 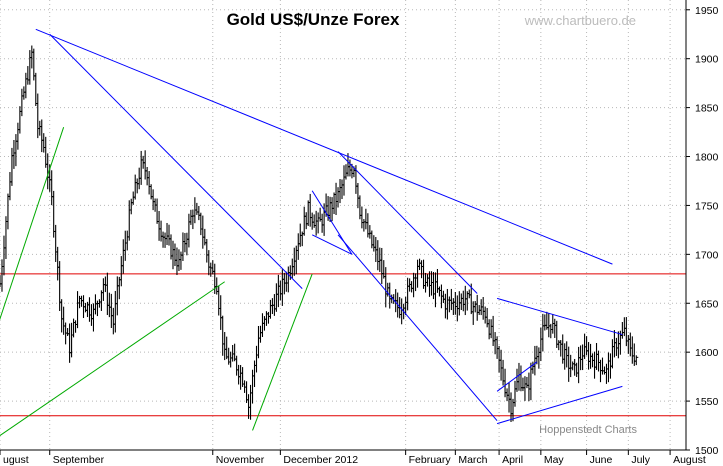 What do you see at coordinates (16, 460) in the screenshot?
I see `x-tick-label: ugust` at bounding box center [16, 460].